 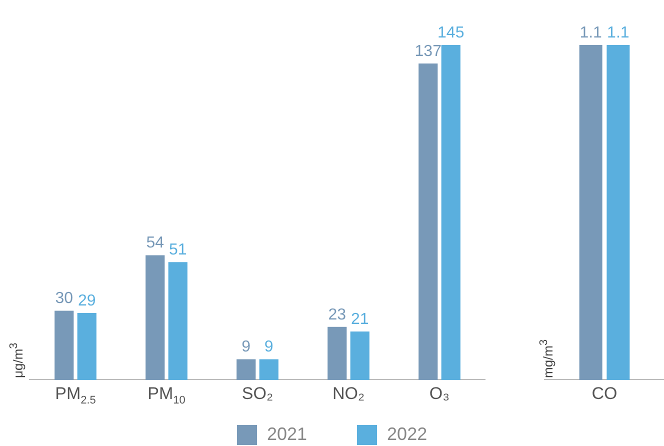 I want to click on data-label: 21, so click(x=359, y=319).